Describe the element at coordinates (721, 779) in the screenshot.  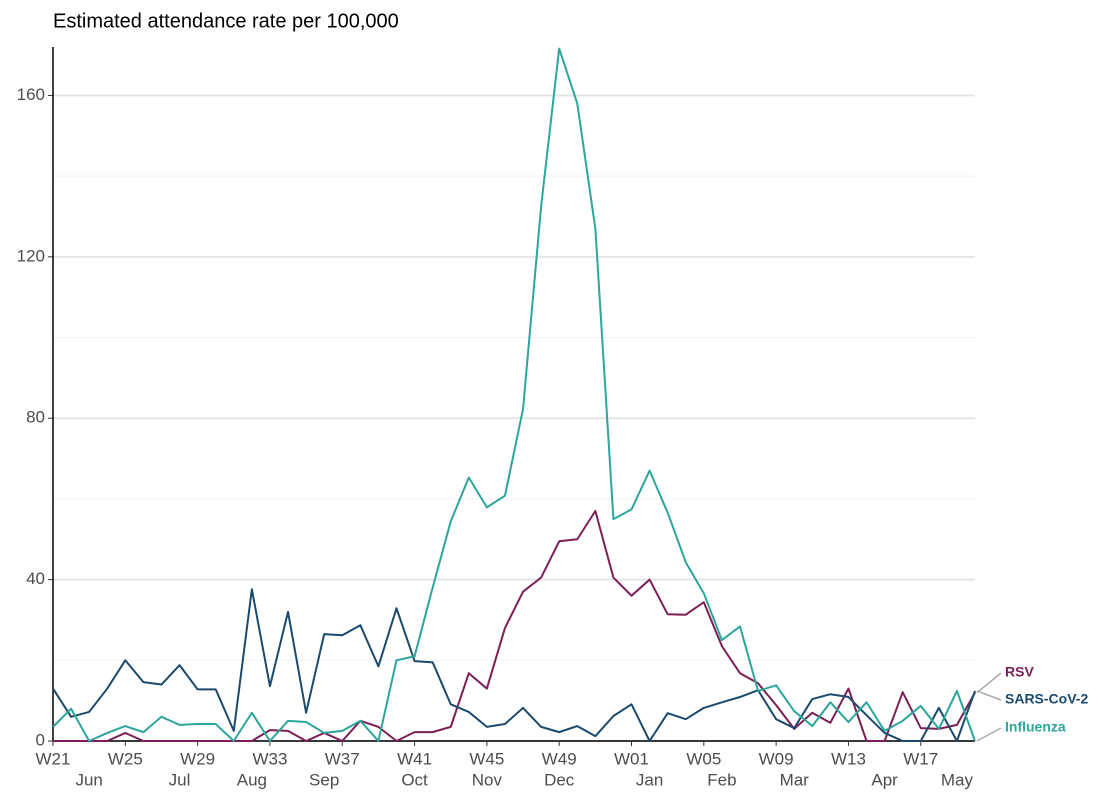
I see `month-label: Feb` at that location.